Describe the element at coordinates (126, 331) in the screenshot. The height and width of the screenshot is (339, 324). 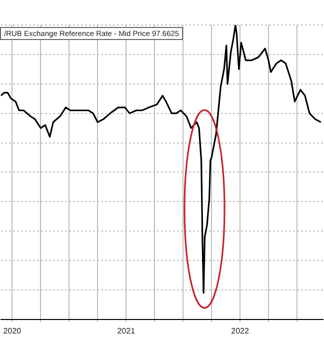
I see `x-tick-label: 2021` at that location.